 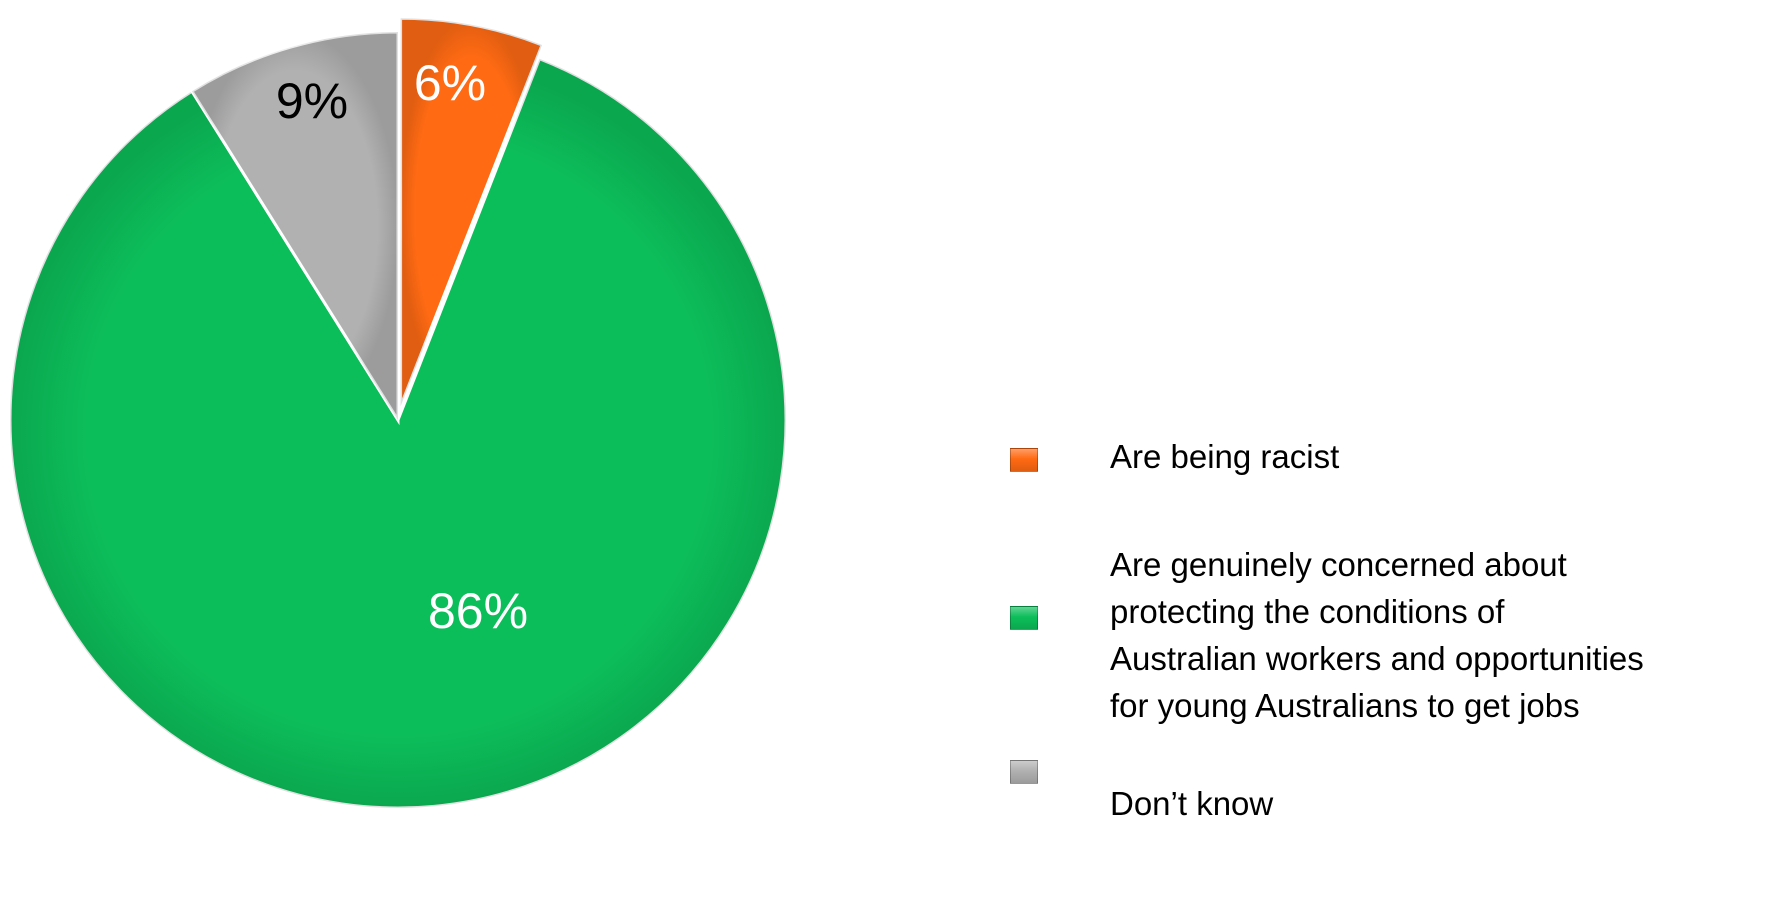 I want to click on data-label-concerned: 86%, so click(x=478, y=611).